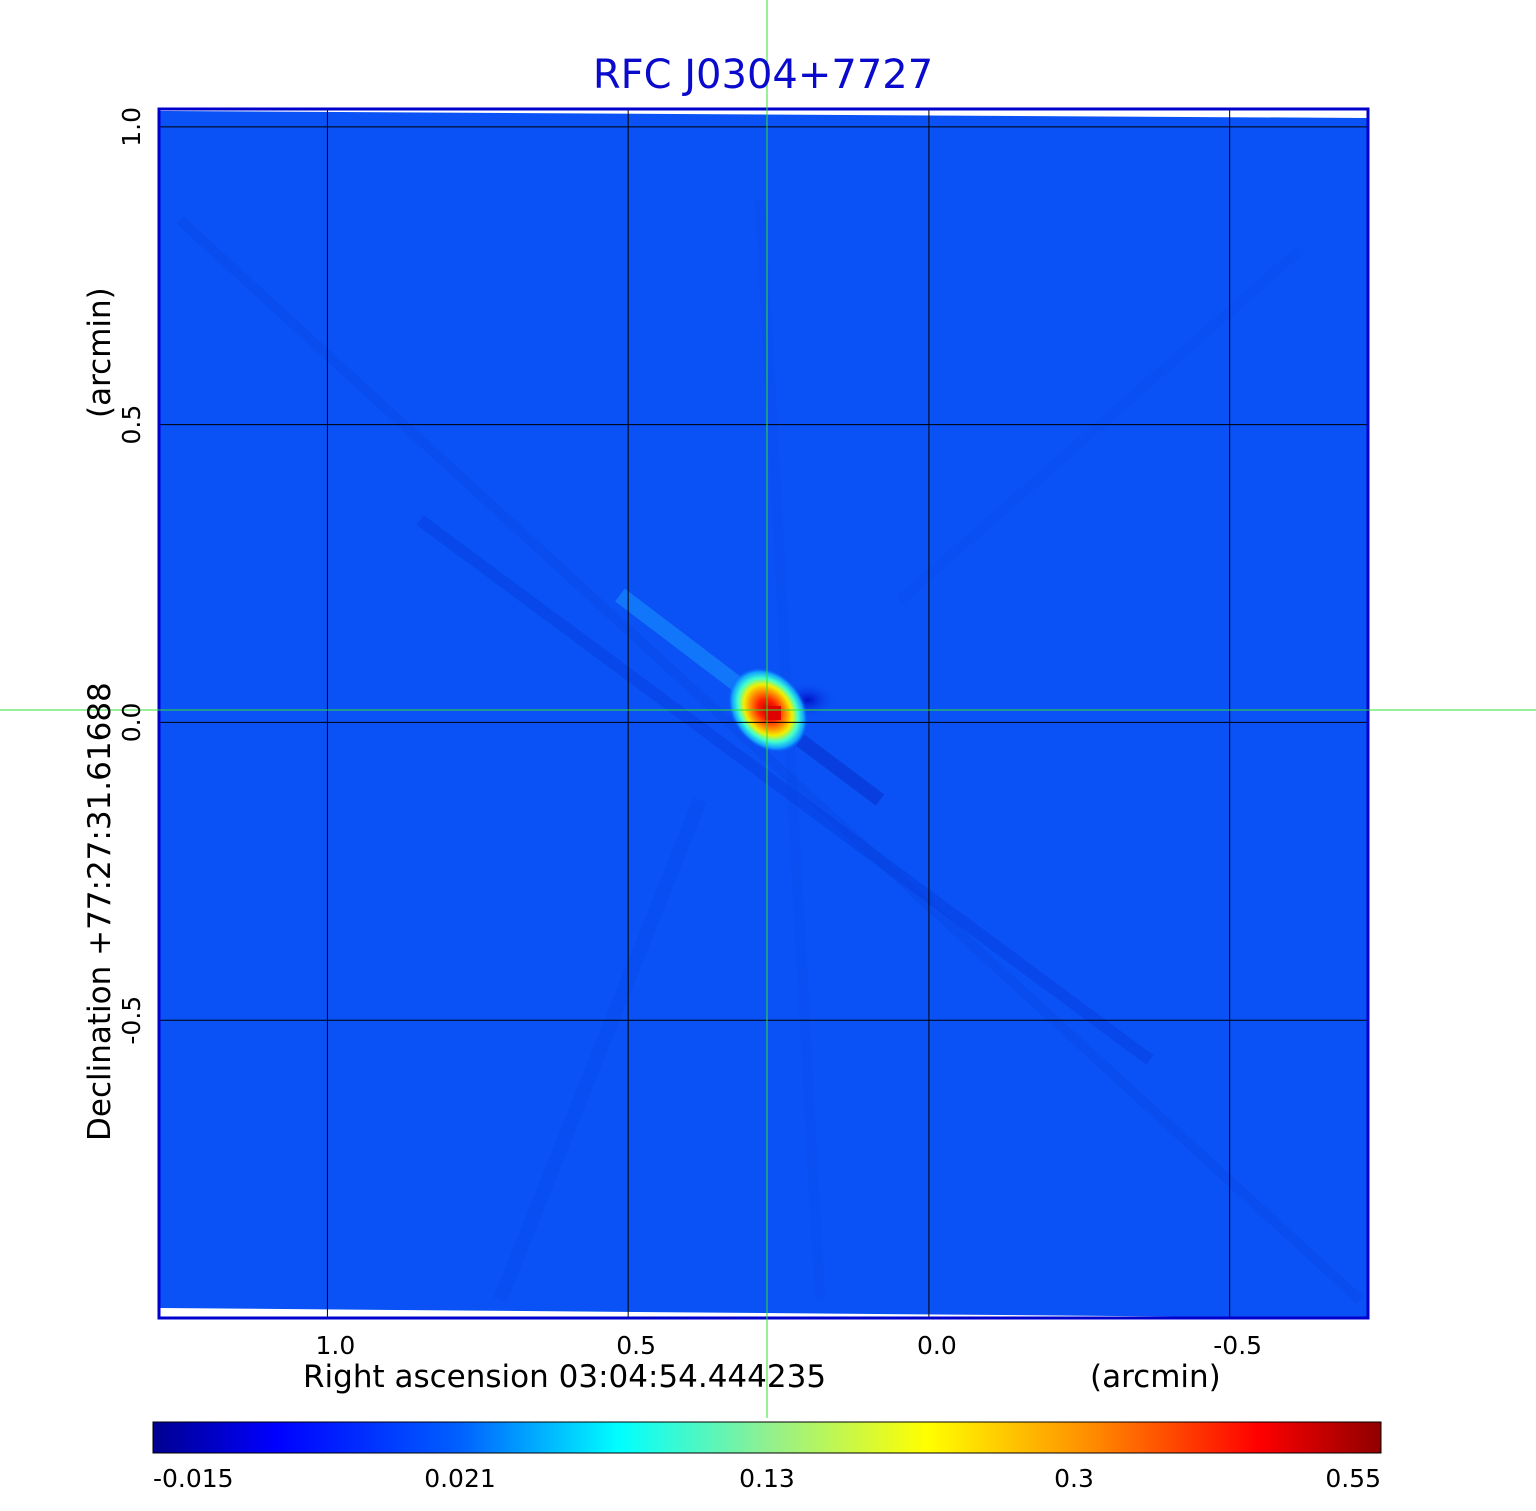  Describe the element at coordinates (460, 1478) in the screenshot. I see `colorbar-tick-label: 0.021` at that location.